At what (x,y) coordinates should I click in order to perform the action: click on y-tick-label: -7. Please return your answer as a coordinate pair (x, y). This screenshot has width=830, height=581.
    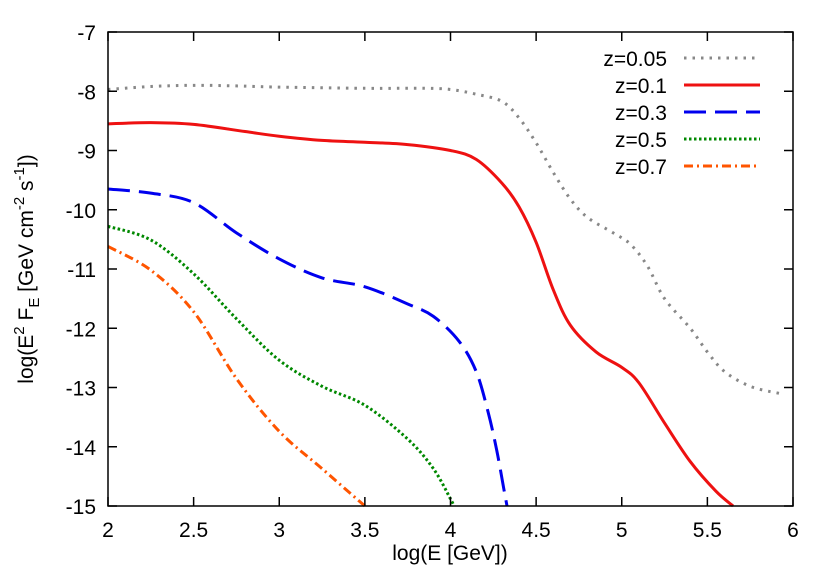
    Looking at the image, I should click on (86, 33).